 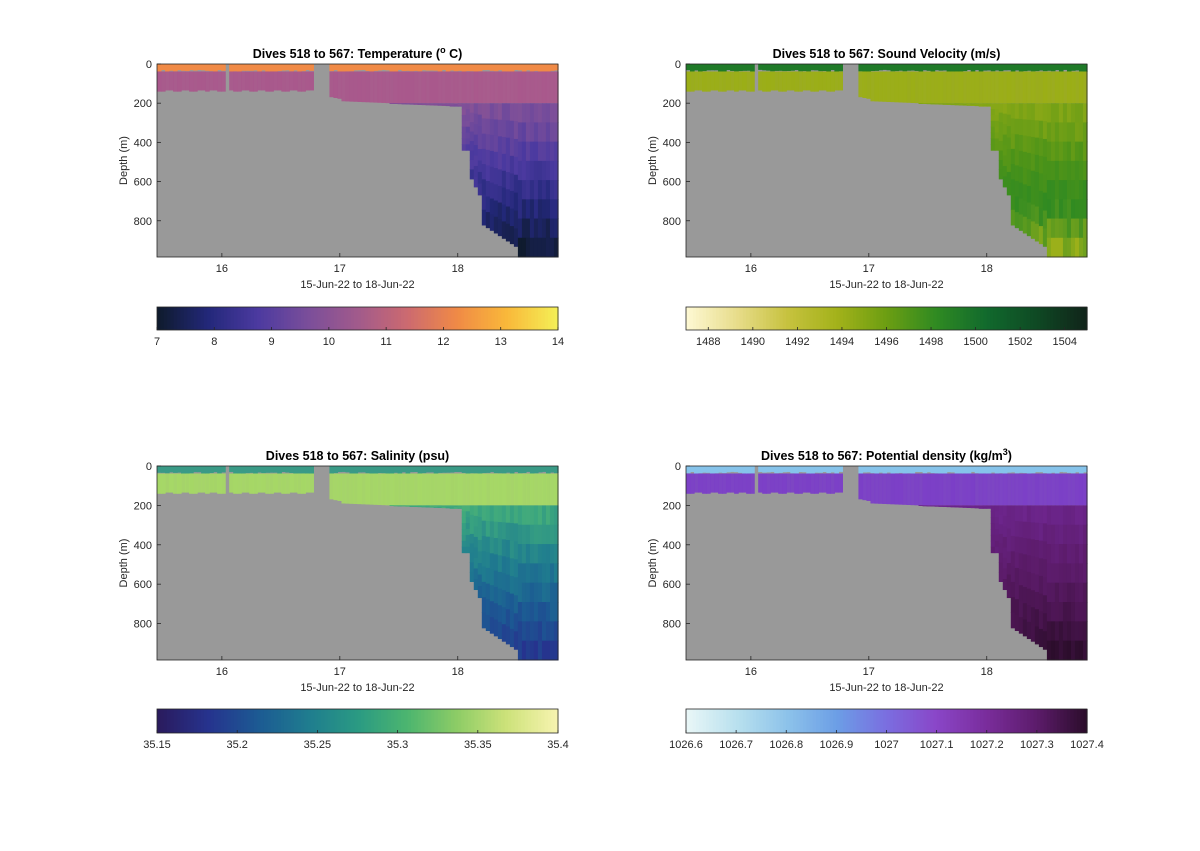 What do you see at coordinates (931, 342) in the screenshot?
I see `colorbar-tick-label: 1498` at bounding box center [931, 342].